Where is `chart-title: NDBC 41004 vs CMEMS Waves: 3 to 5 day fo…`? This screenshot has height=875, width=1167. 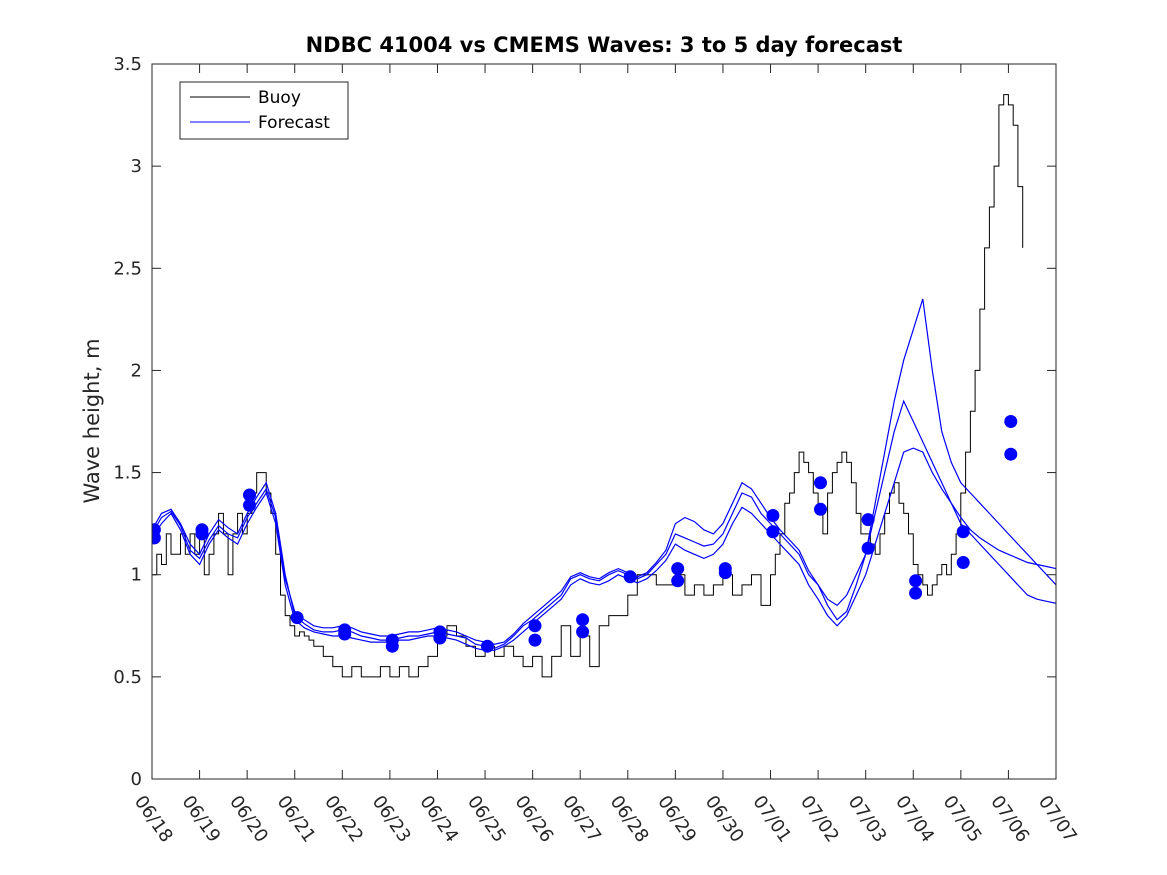 chart-title: NDBC 41004 vs CMEMS Waves: 3 to 5 day fo… is located at coordinates (604, 45).